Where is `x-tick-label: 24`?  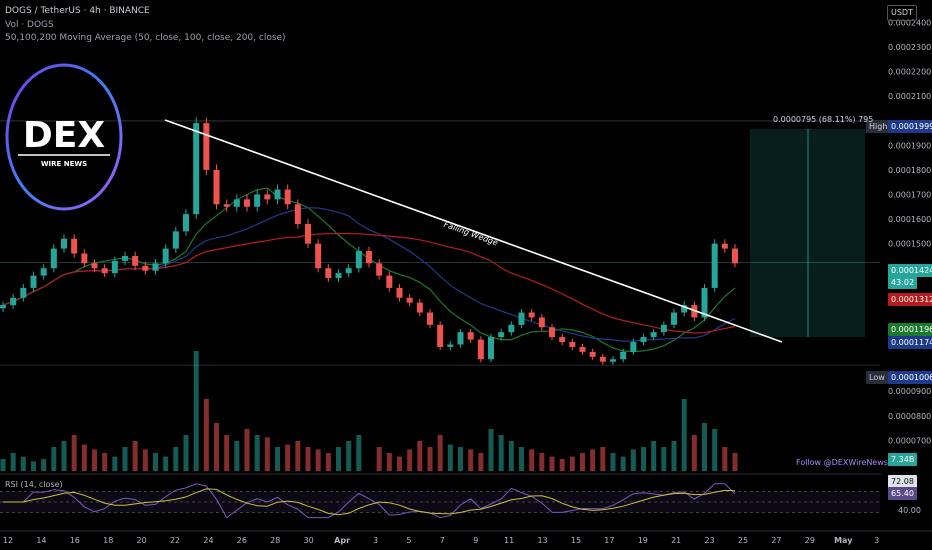
x-tick-label: 24 is located at coordinates (208, 540).